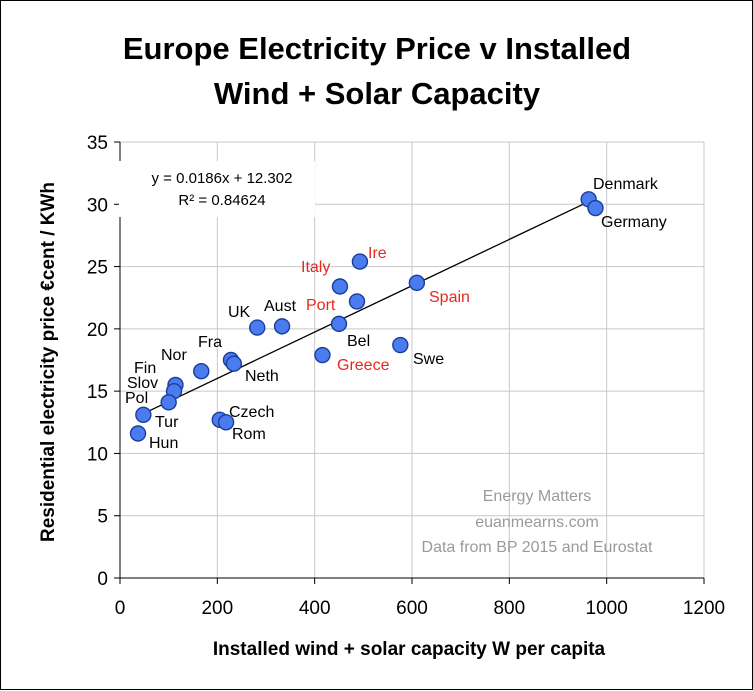  Describe the element at coordinates (145, 368) in the screenshot. I see `point-label-fin: Fin` at that location.